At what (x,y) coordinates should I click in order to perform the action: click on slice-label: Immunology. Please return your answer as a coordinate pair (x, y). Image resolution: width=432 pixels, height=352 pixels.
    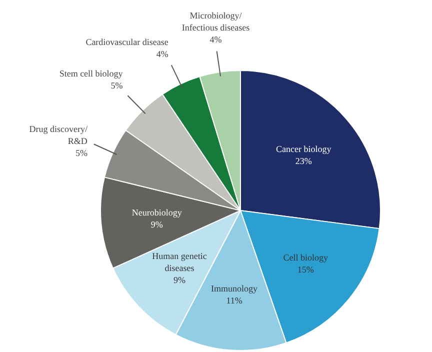
    Looking at the image, I should click on (234, 288).